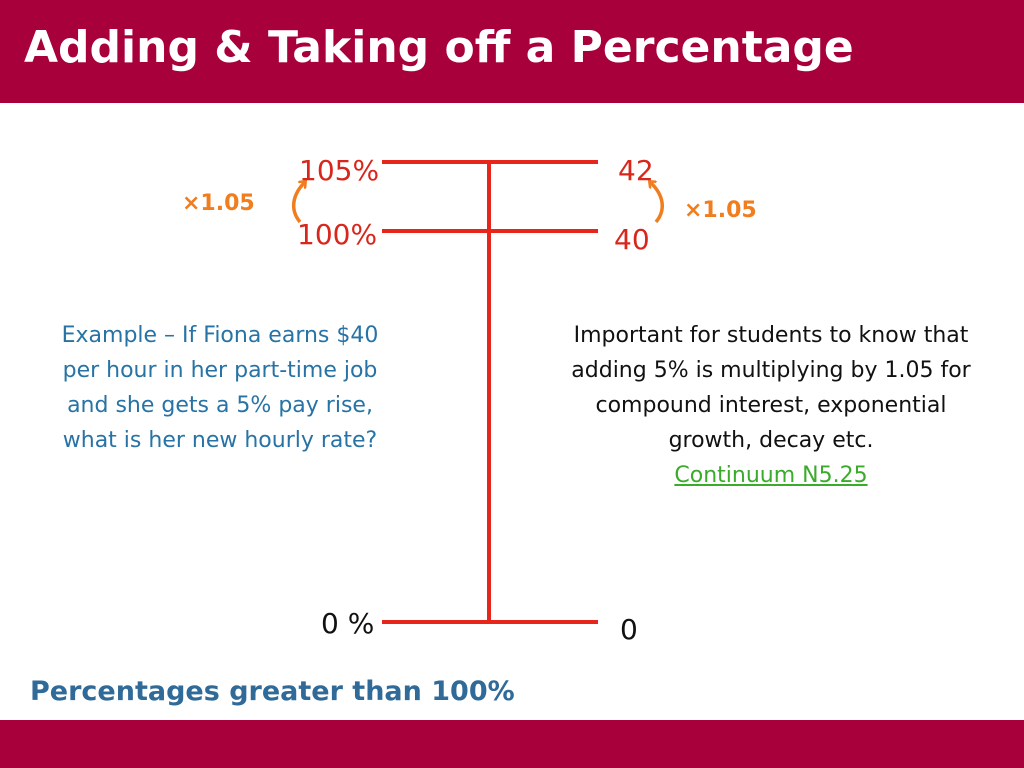 The height and width of the screenshot is (768, 1024). Describe the element at coordinates (439, 47) in the screenshot. I see `slide-title: Adding & Taking off a Percentage` at that location.